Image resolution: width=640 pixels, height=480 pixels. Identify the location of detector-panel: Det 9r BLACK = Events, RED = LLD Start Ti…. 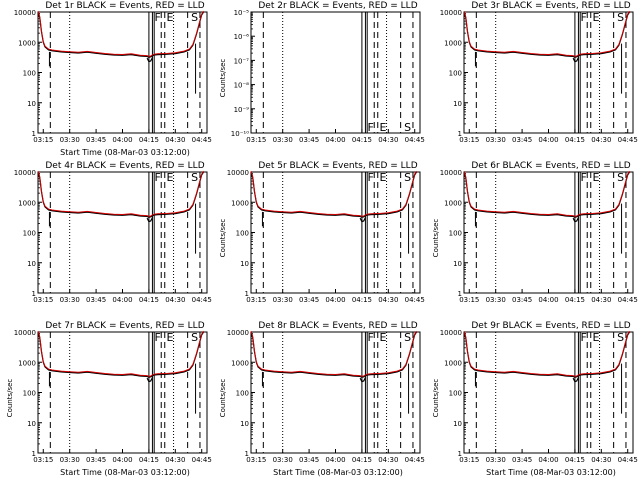
(532, 400).